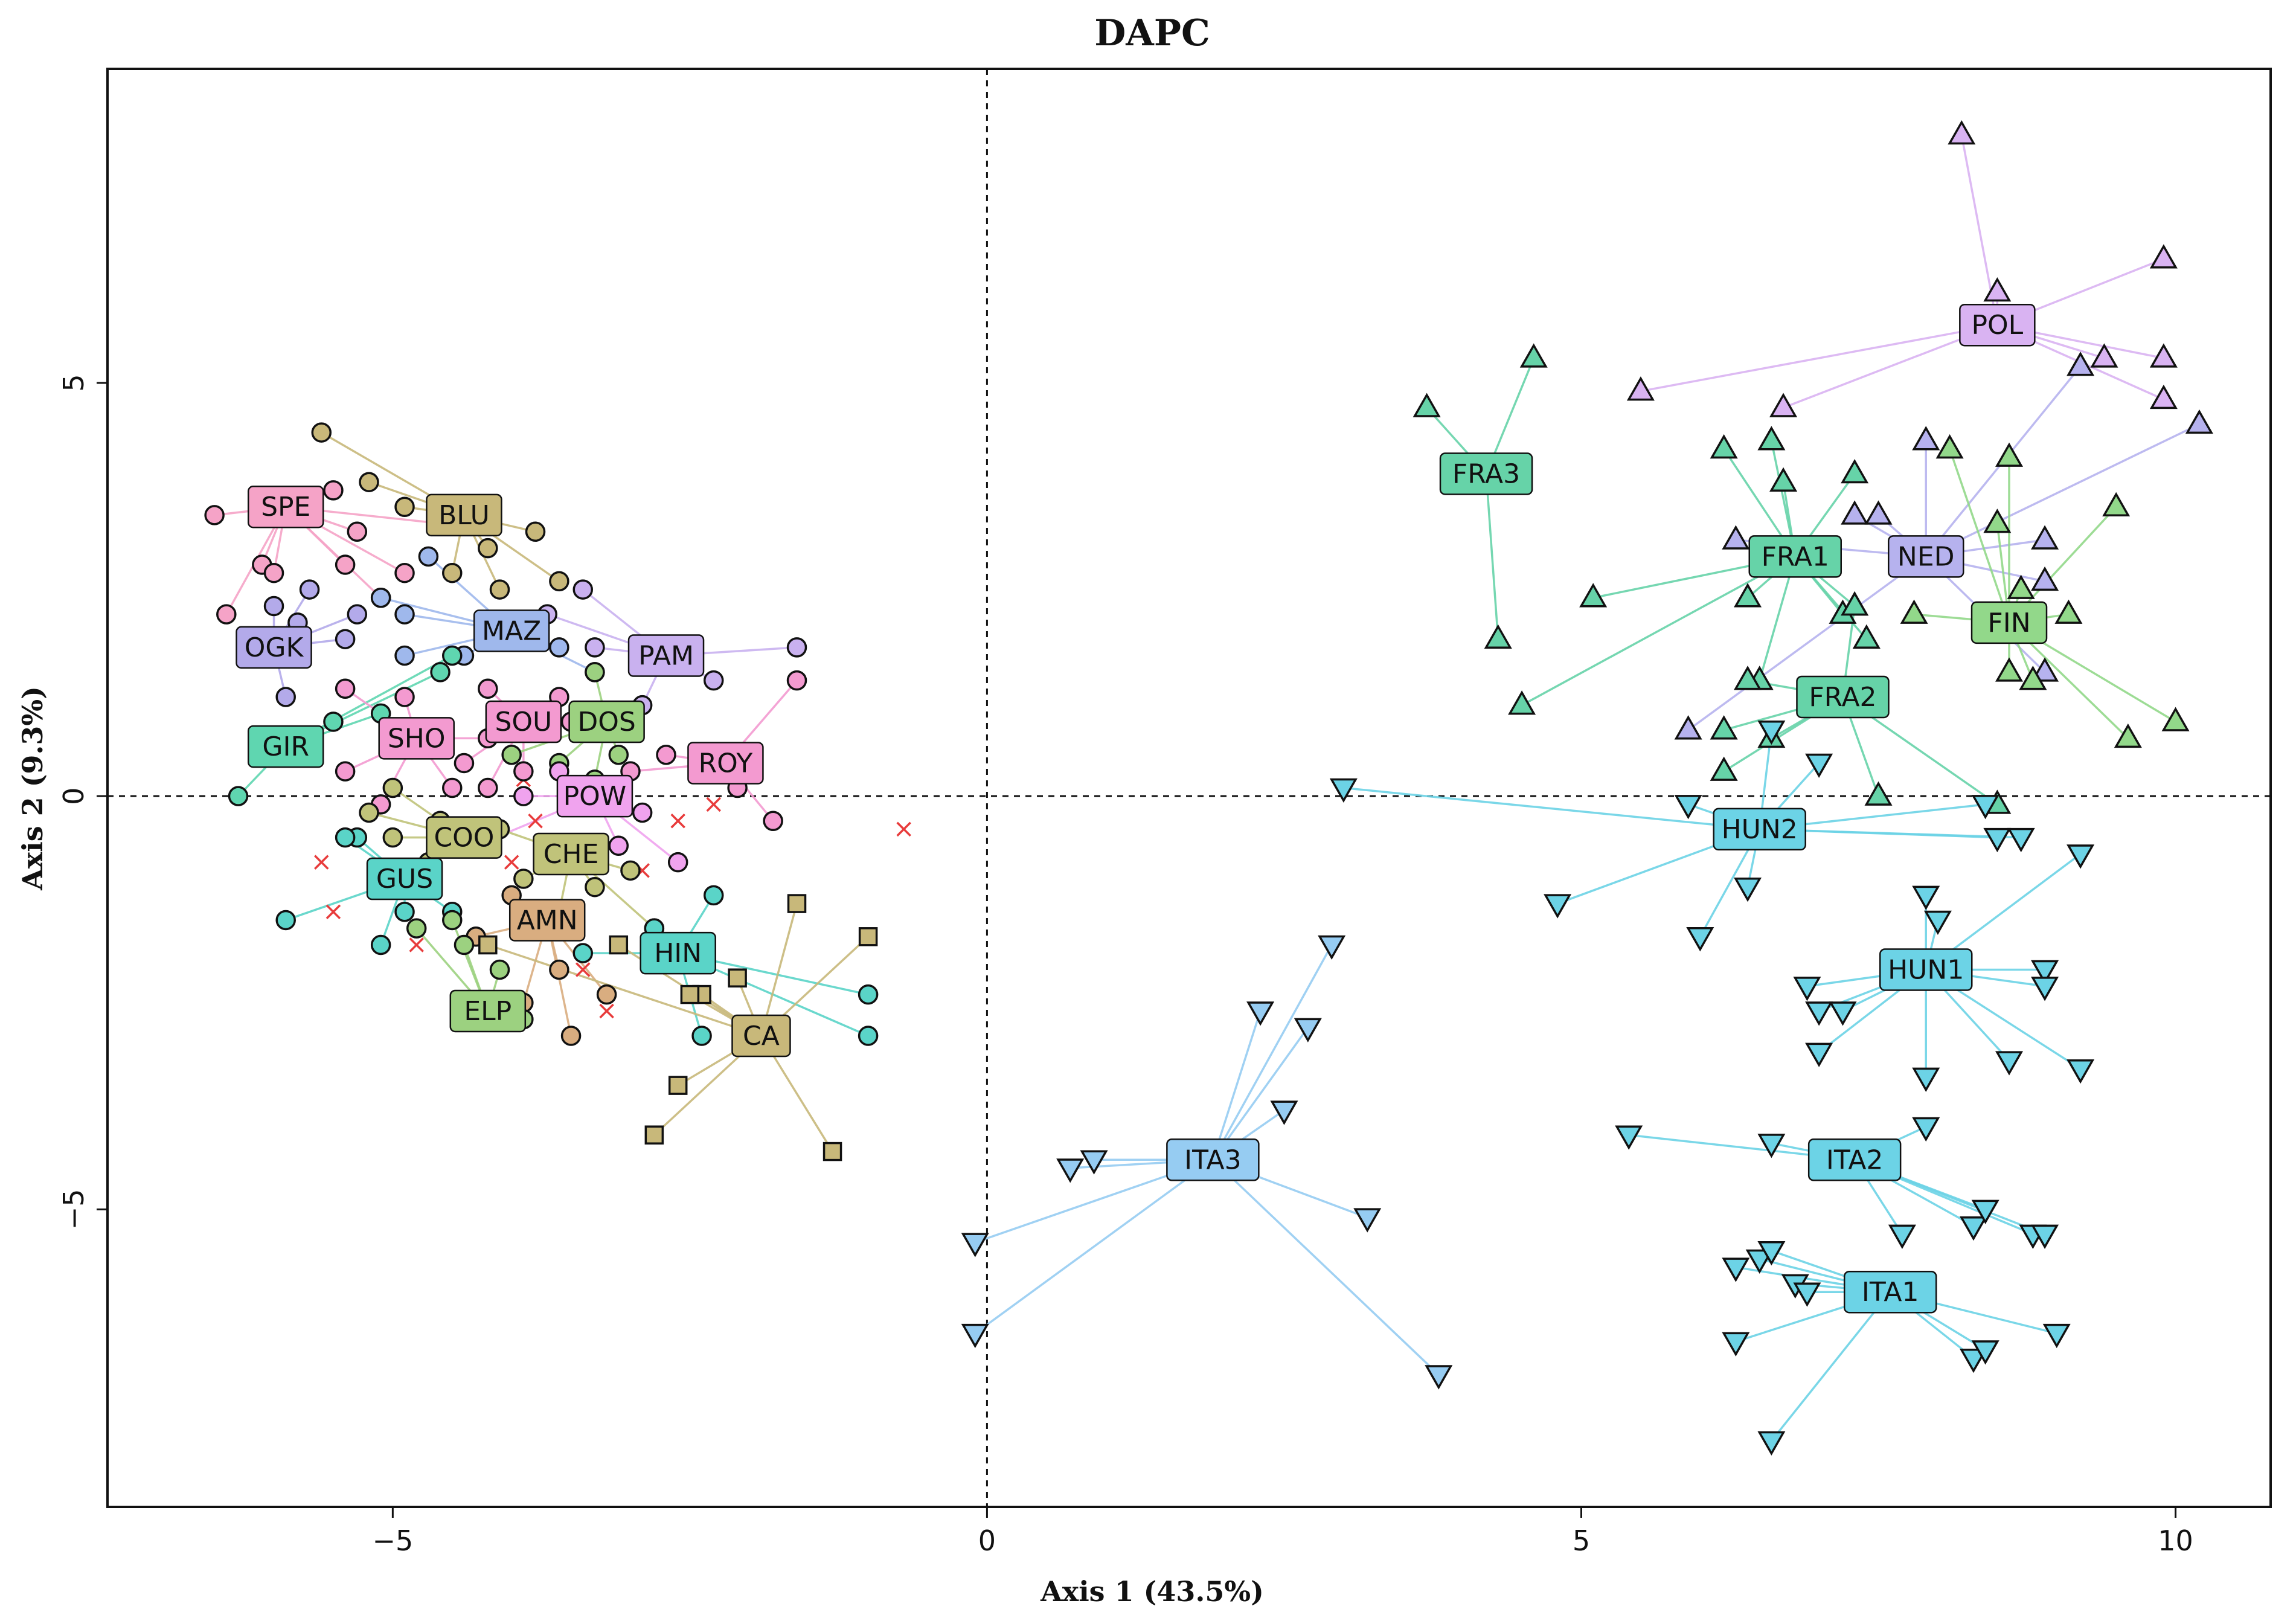 The height and width of the screenshot is (1612, 2296). I want to click on group-label-text: FRA2, so click(1842, 697).